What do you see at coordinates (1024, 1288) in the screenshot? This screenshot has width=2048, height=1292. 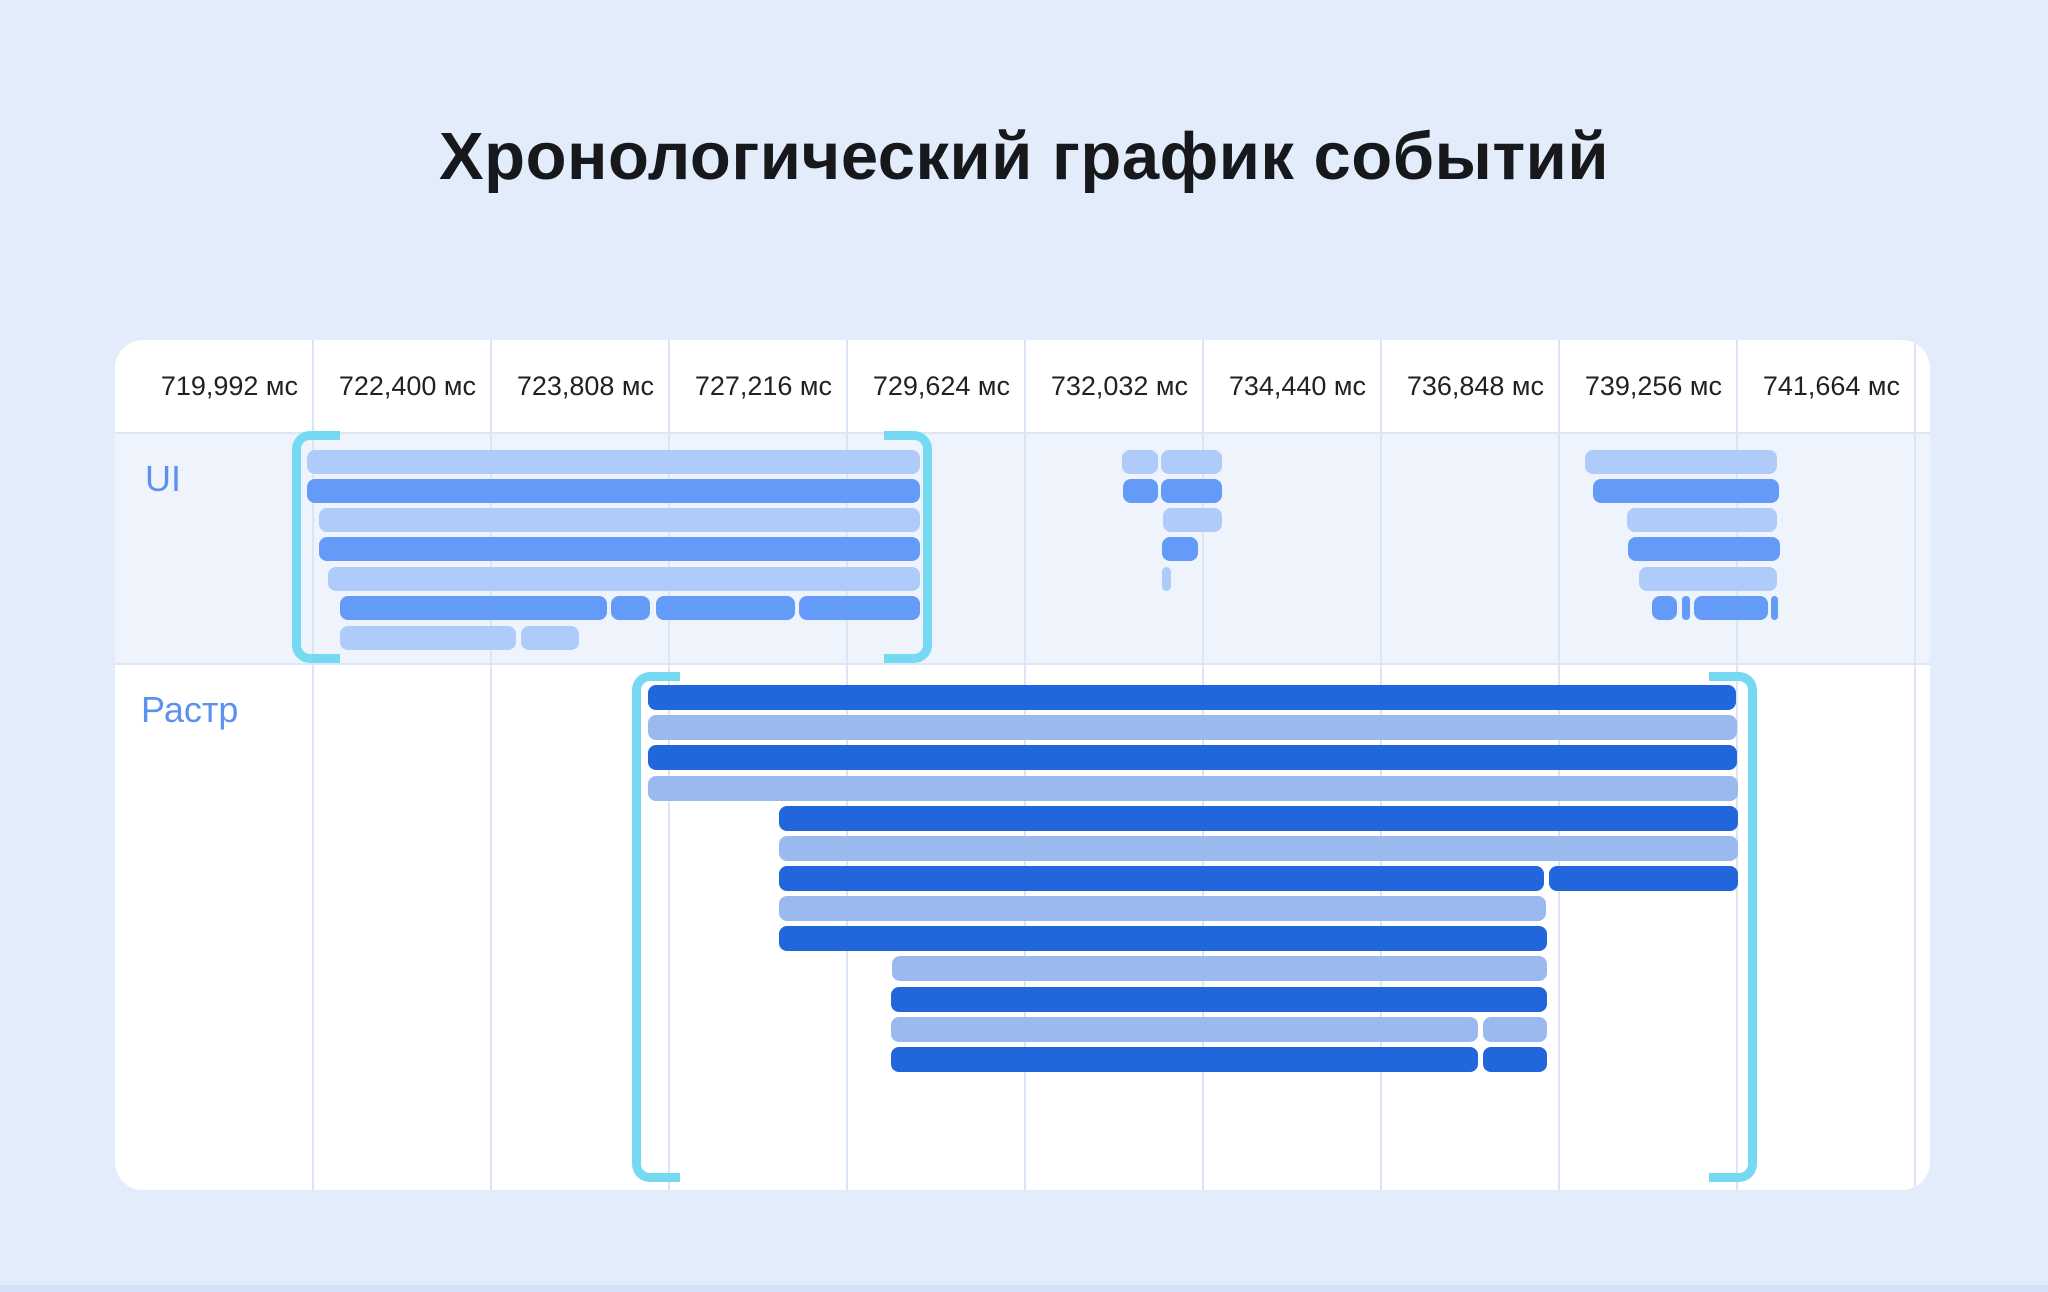 I see `bottom-edge` at bounding box center [1024, 1288].